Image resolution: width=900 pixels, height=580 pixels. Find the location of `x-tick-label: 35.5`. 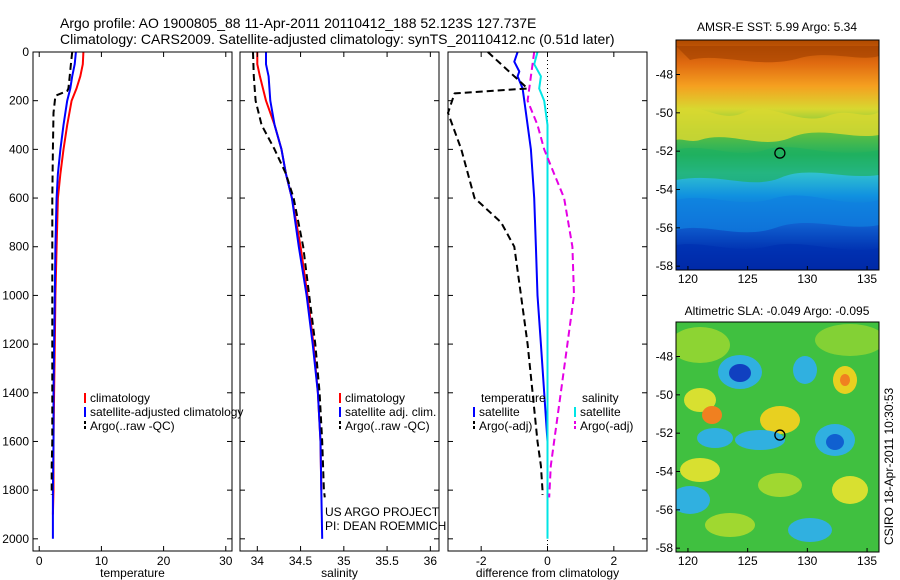

x-tick-label: 35.5 is located at coordinates (387, 561).